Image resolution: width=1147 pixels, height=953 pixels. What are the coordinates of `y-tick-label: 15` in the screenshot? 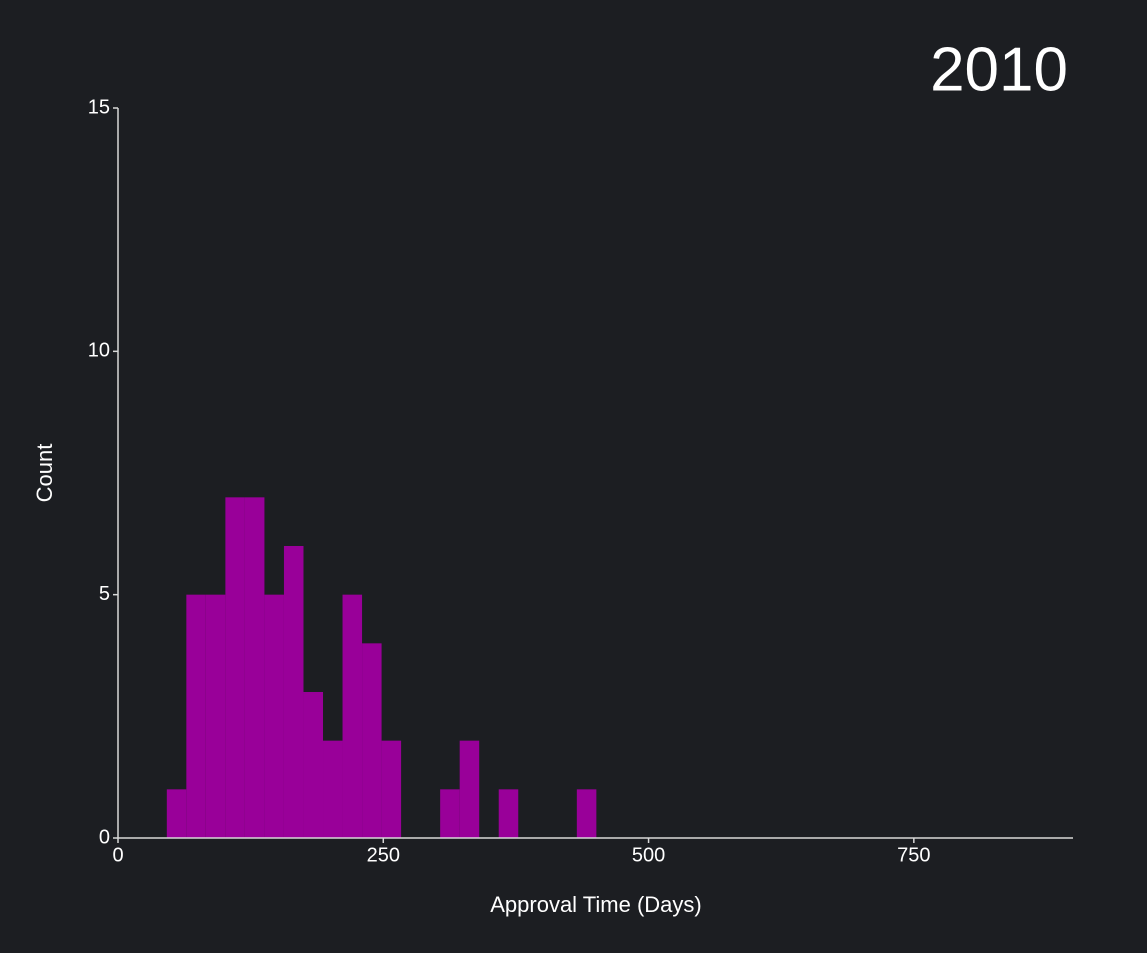 It's located at (99, 107).